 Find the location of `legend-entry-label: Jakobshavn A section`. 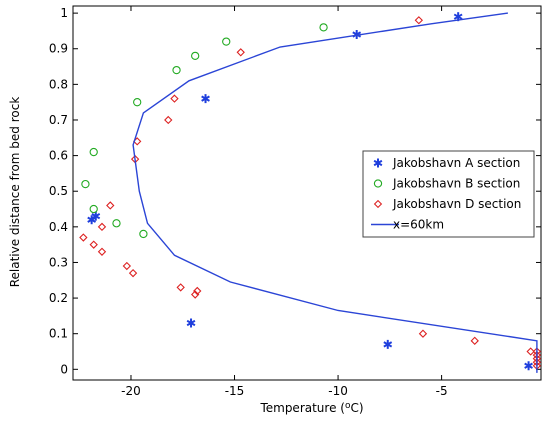

legend-entry-label: Jakobshavn A section is located at coordinates (456, 163).